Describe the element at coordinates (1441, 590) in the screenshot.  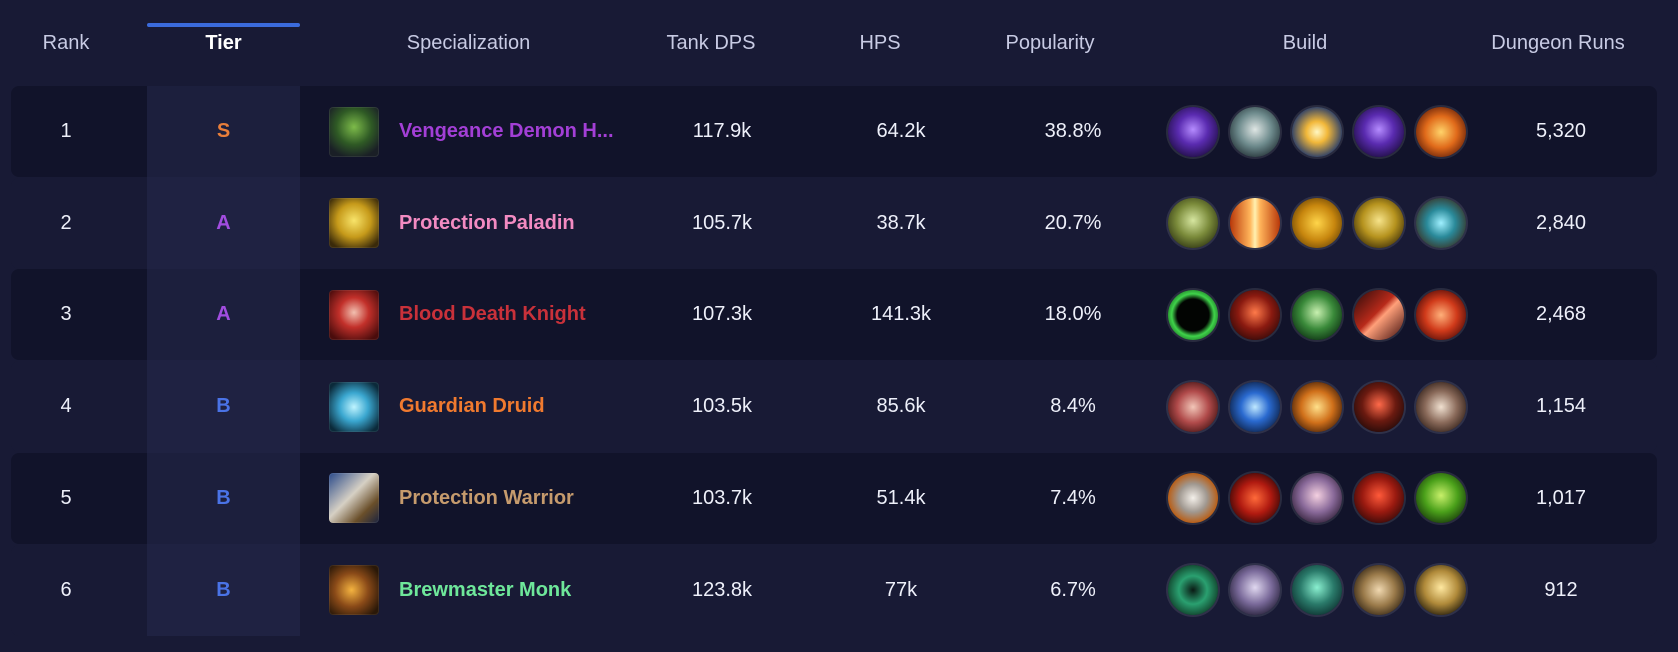
I see `monk-fist-icon` at that location.